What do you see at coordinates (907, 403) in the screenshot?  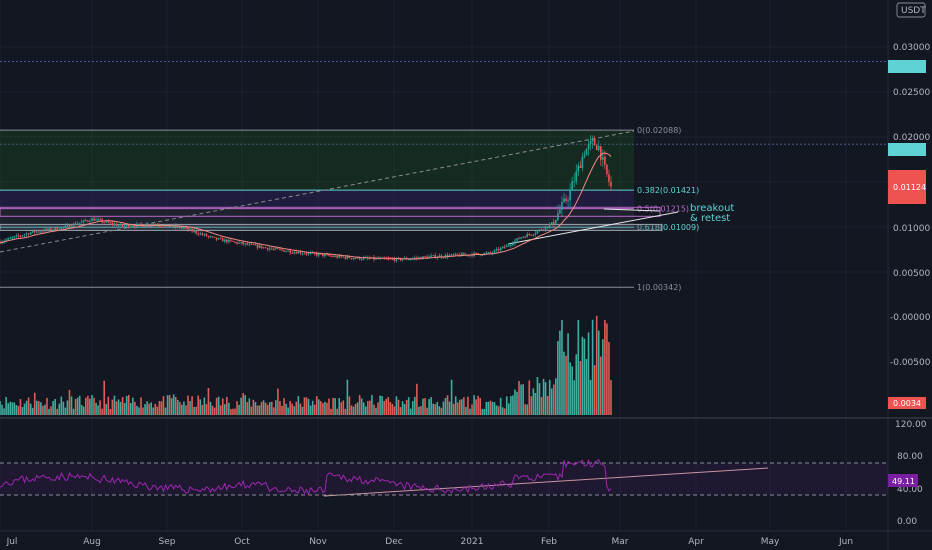 I see `volume-badge` at bounding box center [907, 403].